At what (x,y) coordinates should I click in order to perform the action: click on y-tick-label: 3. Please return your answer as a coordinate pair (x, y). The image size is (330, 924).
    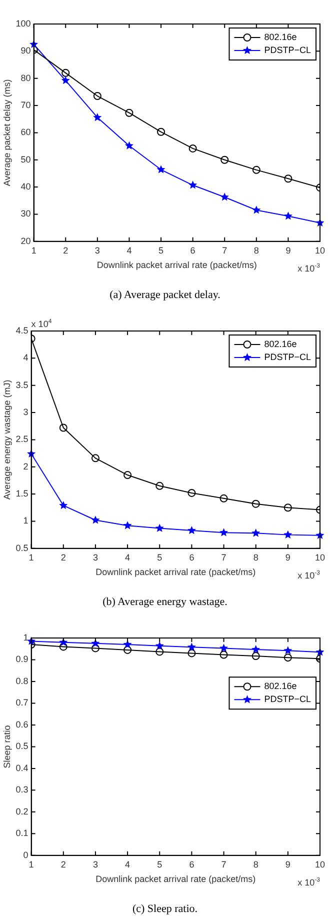
    Looking at the image, I should click on (25, 412).